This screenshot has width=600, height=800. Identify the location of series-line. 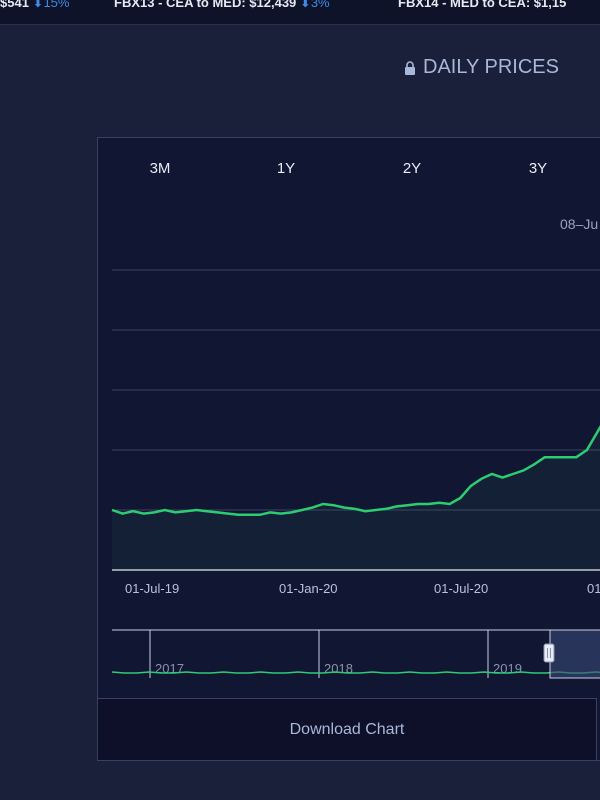
(355, 471).